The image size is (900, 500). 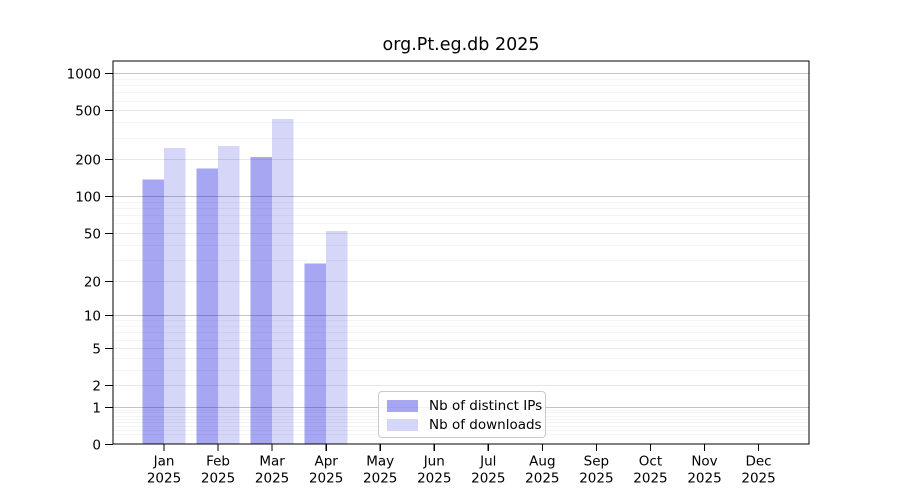 I want to click on y-tick-label: 200, so click(x=88, y=160).